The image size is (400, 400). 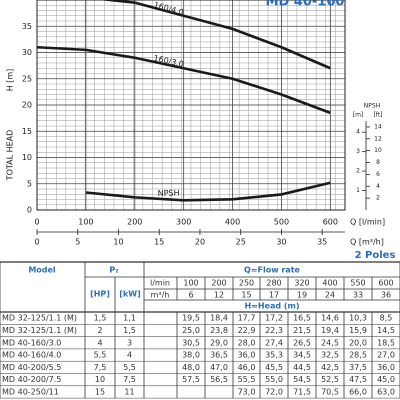 What do you see at coordinates (27, 78) in the screenshot?
I see `y-tick-label: 25` at bounding box center [27, 78].